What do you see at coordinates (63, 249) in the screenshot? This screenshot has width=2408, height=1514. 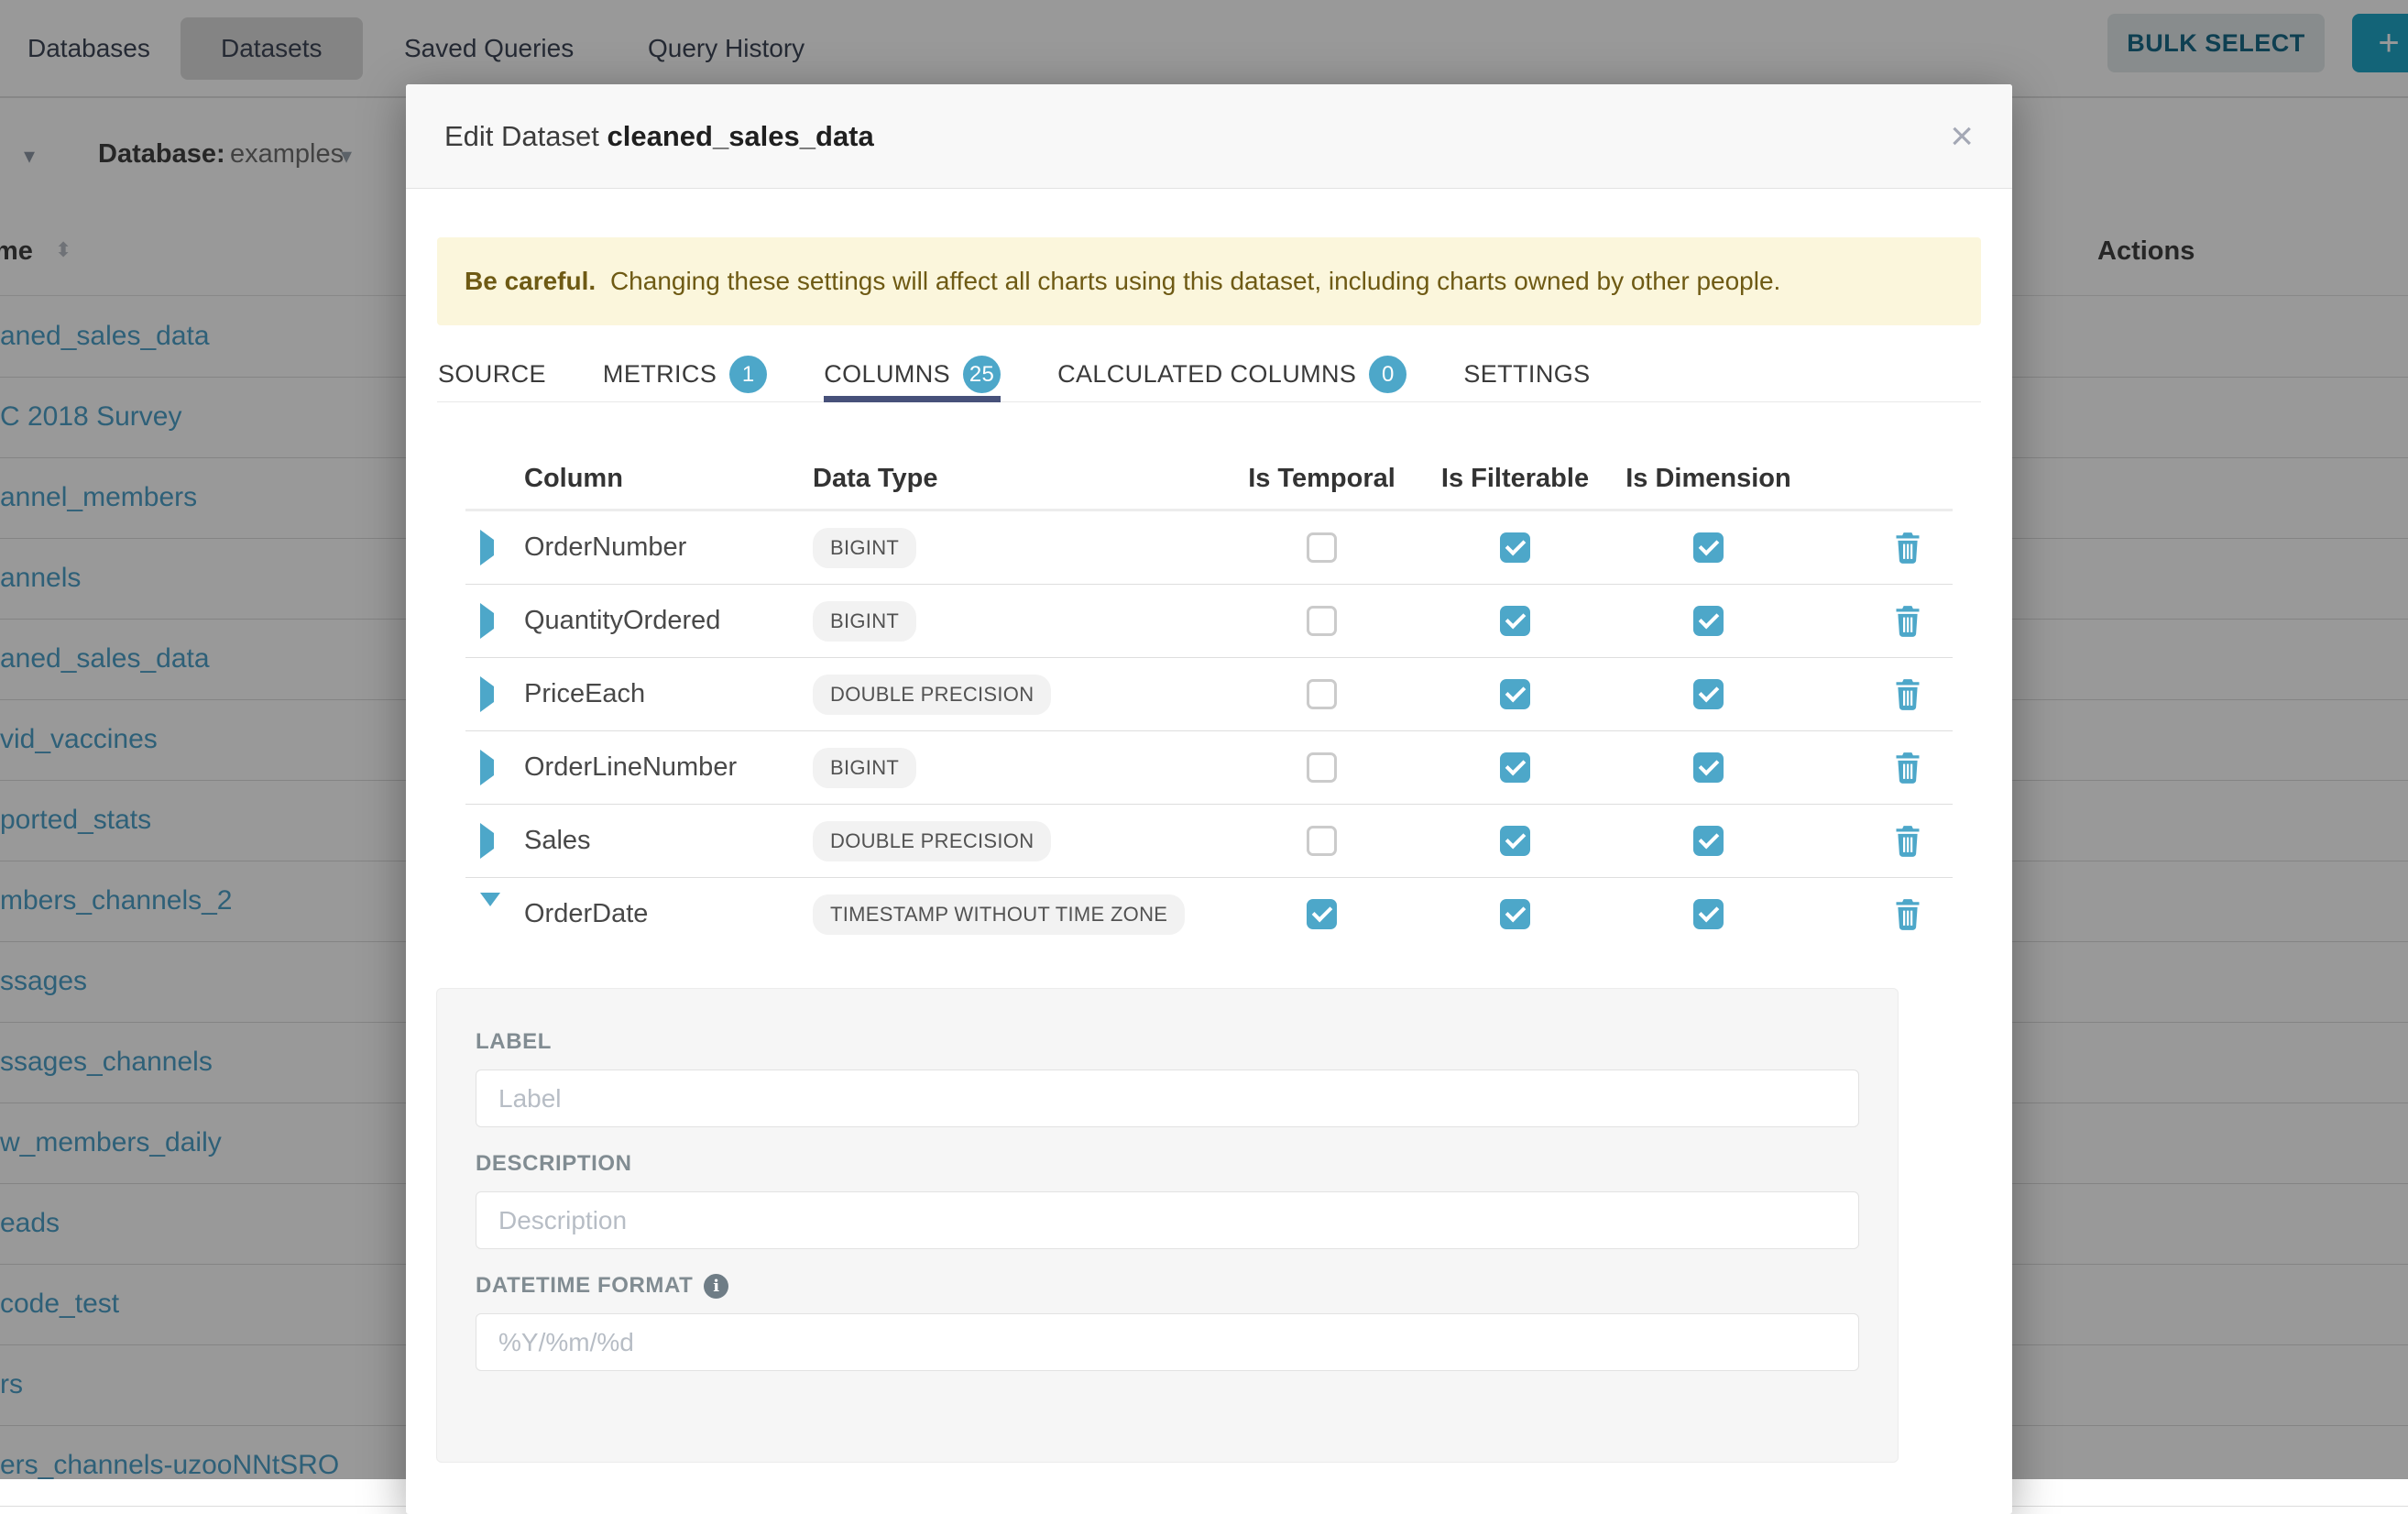 I see `sort-icon: ⬍` at bounding box center [63, 249].